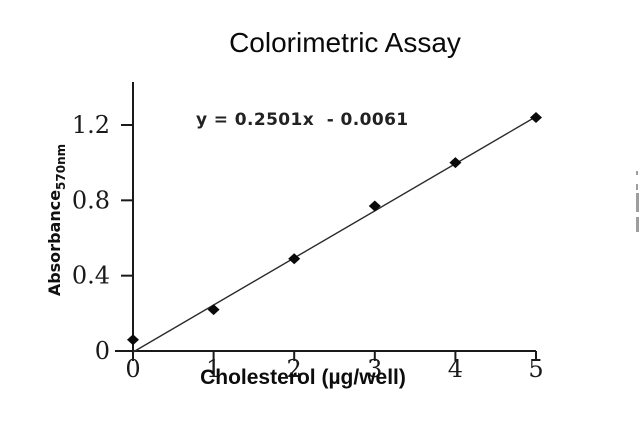 Image resolution: width=640 pixels, height=433 pixels. I want to click on x-tick-label: 4, so click(455, 369).